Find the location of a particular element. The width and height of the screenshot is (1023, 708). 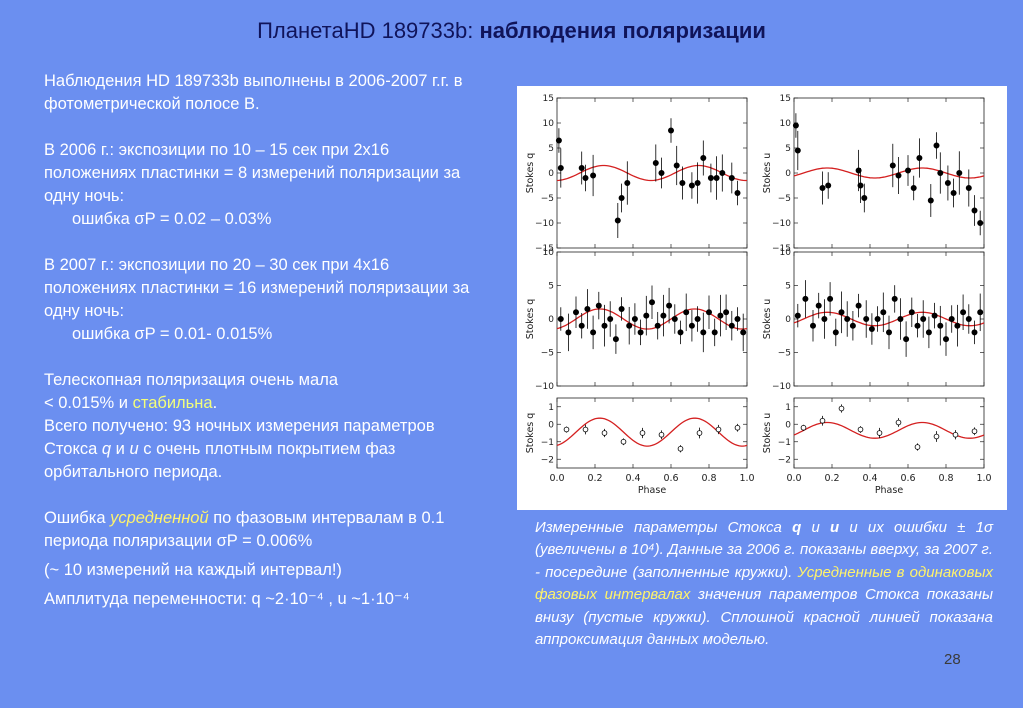

panel-1: 15 10 5 0 −5 −10 −15 Stokes q is located at coordinates (636, 174).